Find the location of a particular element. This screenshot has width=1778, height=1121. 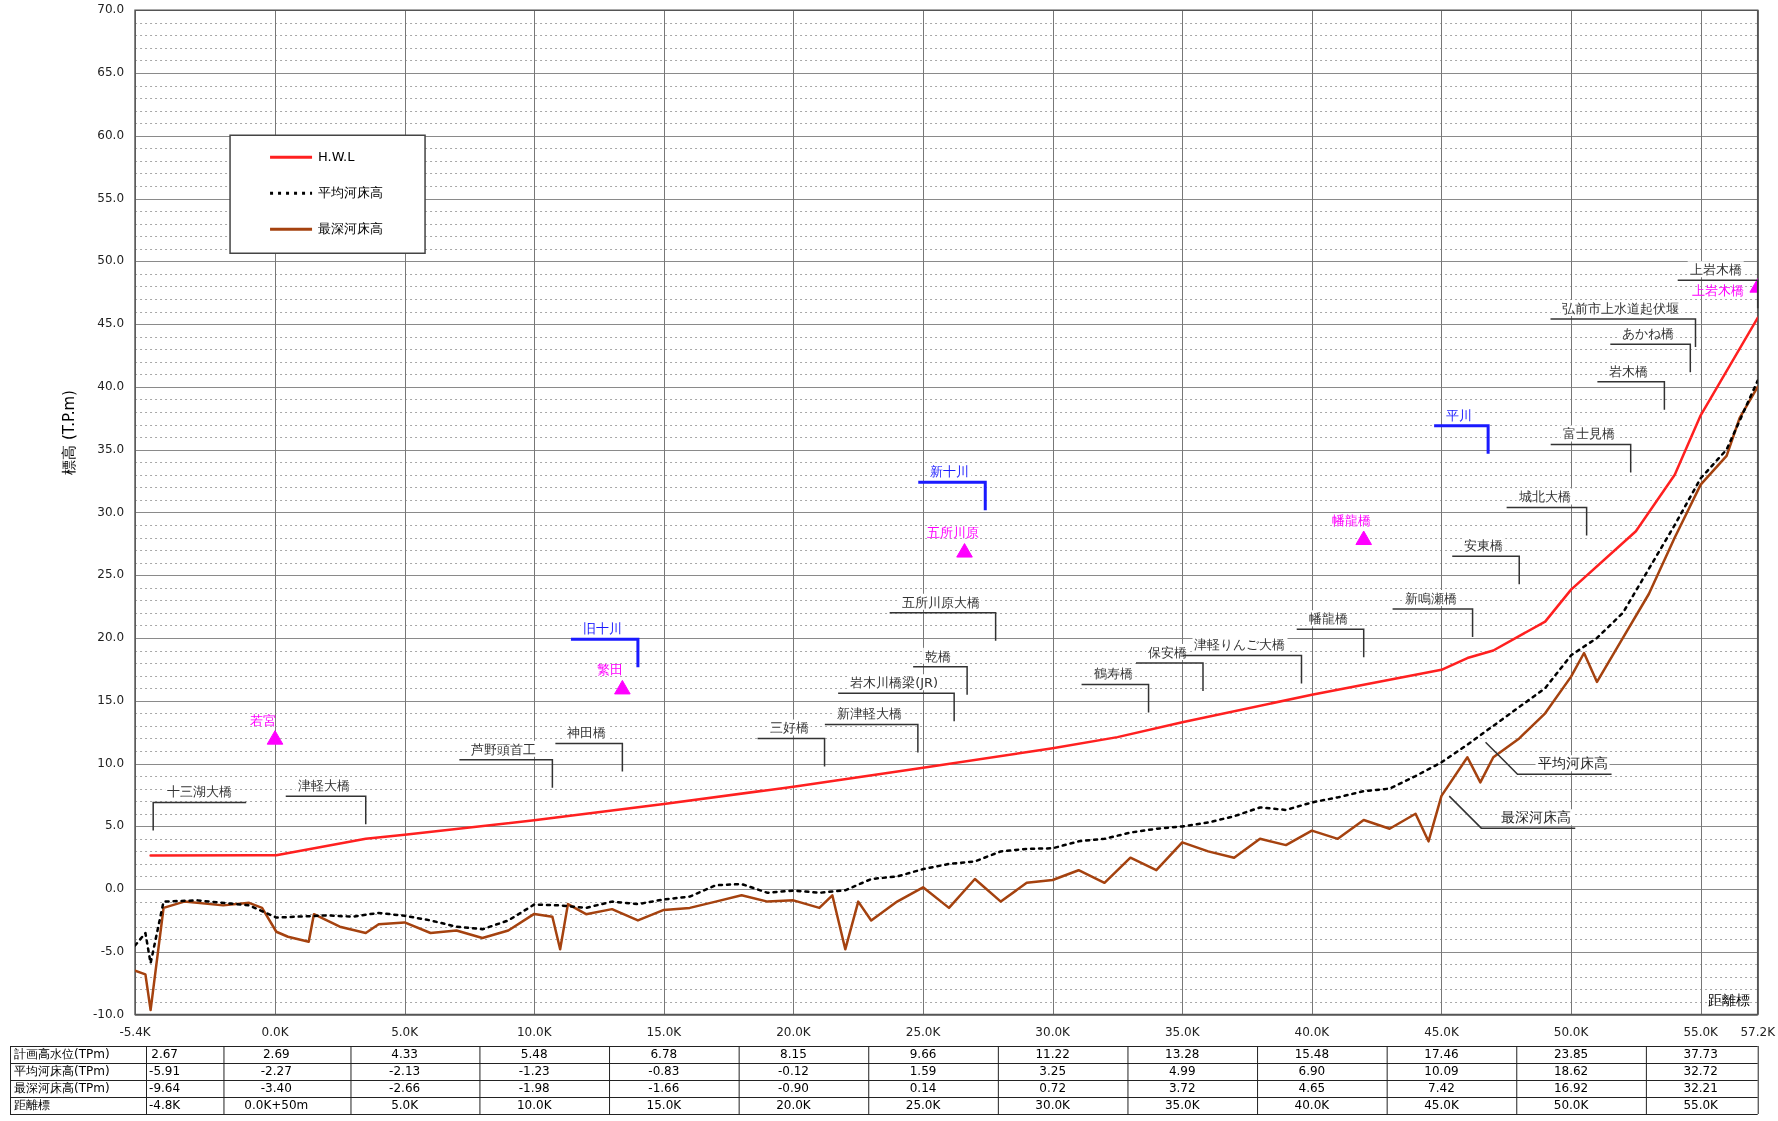

text: -2.13 is located at coordinates (405, 1070).